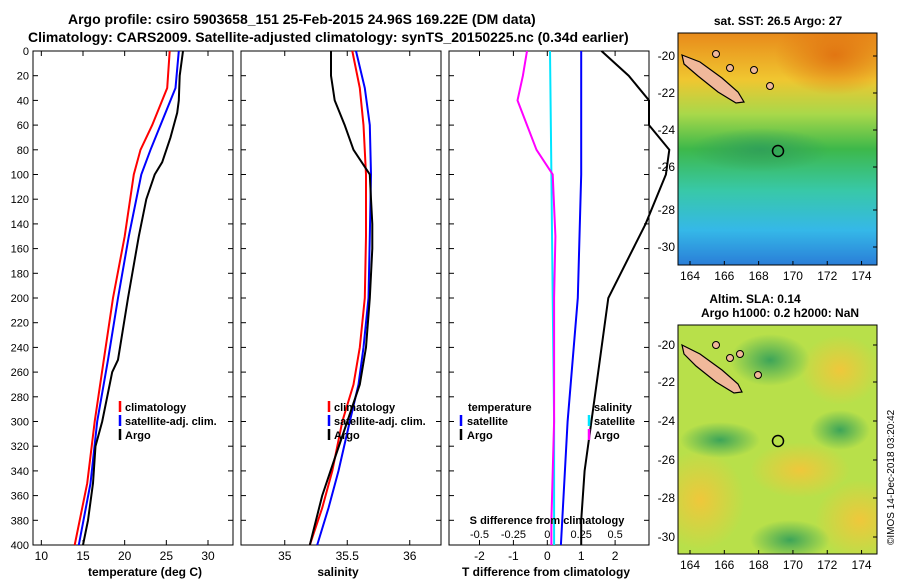 This screenshot has width=900, height=580. I want to click on series-line-t-argo, so click(625, 297).